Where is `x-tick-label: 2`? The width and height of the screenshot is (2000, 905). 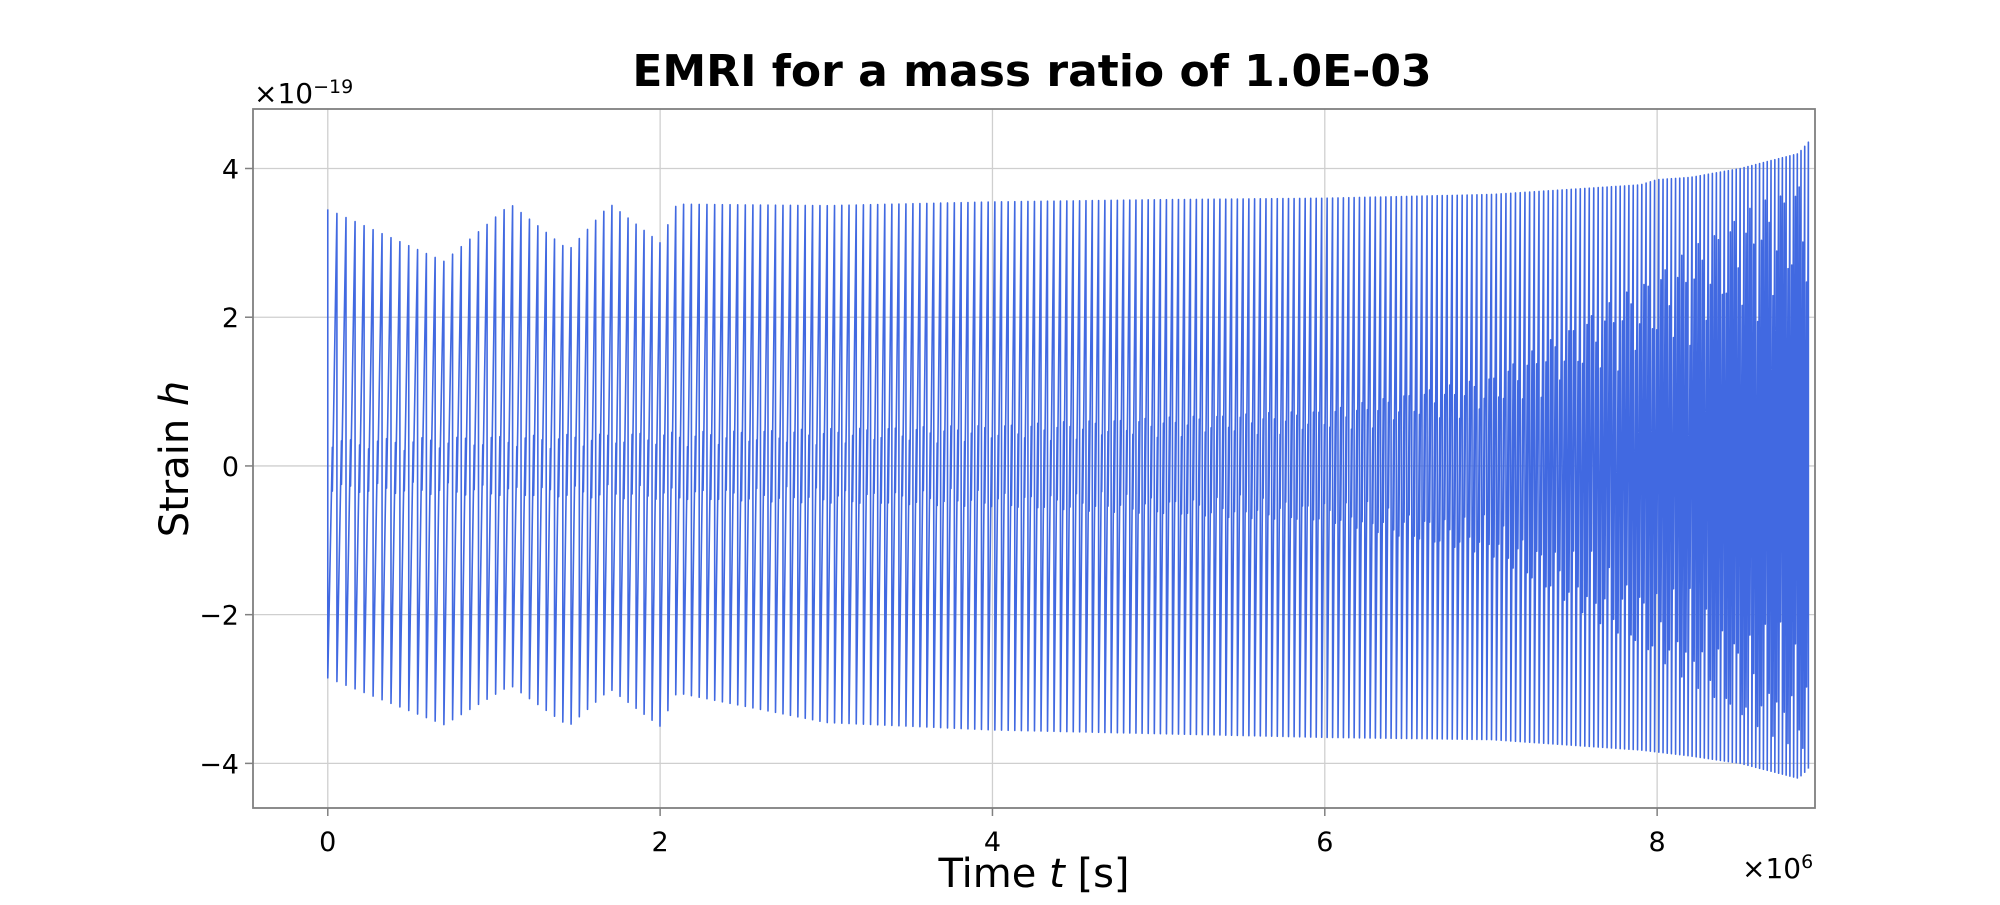 x-tick-label: 2 is located at coordinates (660, 842).